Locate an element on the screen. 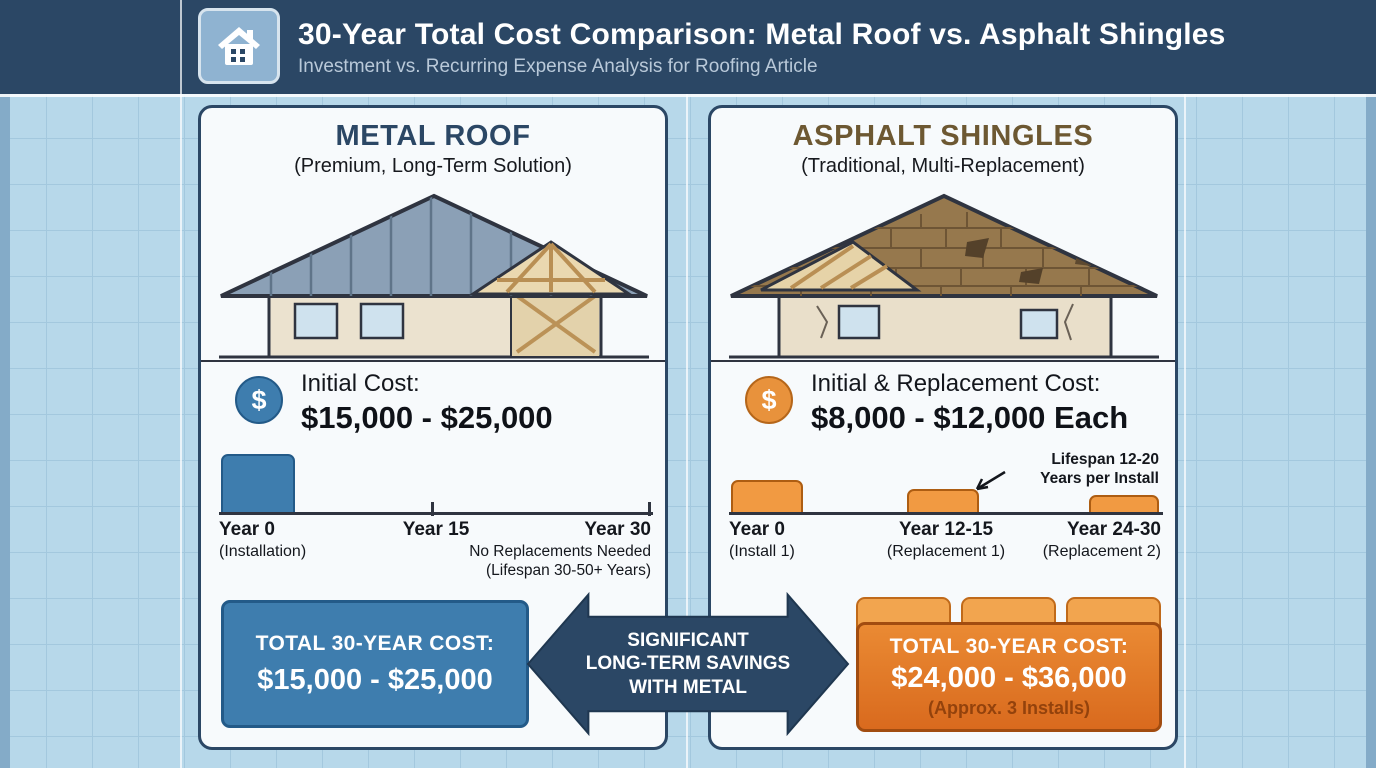  asphalt-house-illustration is located at coordinates (944, 276).